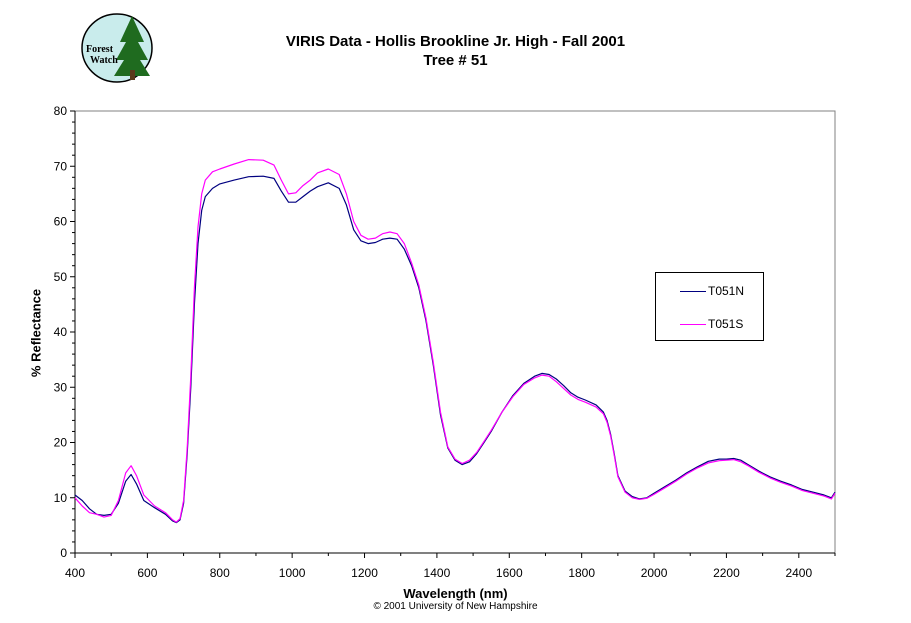 This screenshot has width=911, height=623. What do you see at coordinates (726, 291) in the screenshot?
I see `legend-label-t051n: T051N` at bounding box center [726, 291].